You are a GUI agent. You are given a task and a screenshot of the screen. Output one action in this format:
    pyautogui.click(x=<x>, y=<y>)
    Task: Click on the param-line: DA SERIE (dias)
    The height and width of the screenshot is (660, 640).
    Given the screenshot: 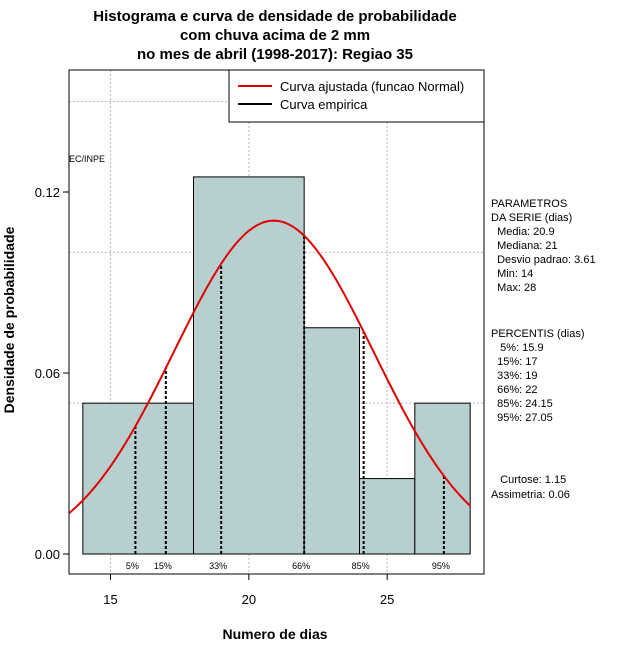 What is the action you would take?
    pyautogui.click(x=531, y=218)
    